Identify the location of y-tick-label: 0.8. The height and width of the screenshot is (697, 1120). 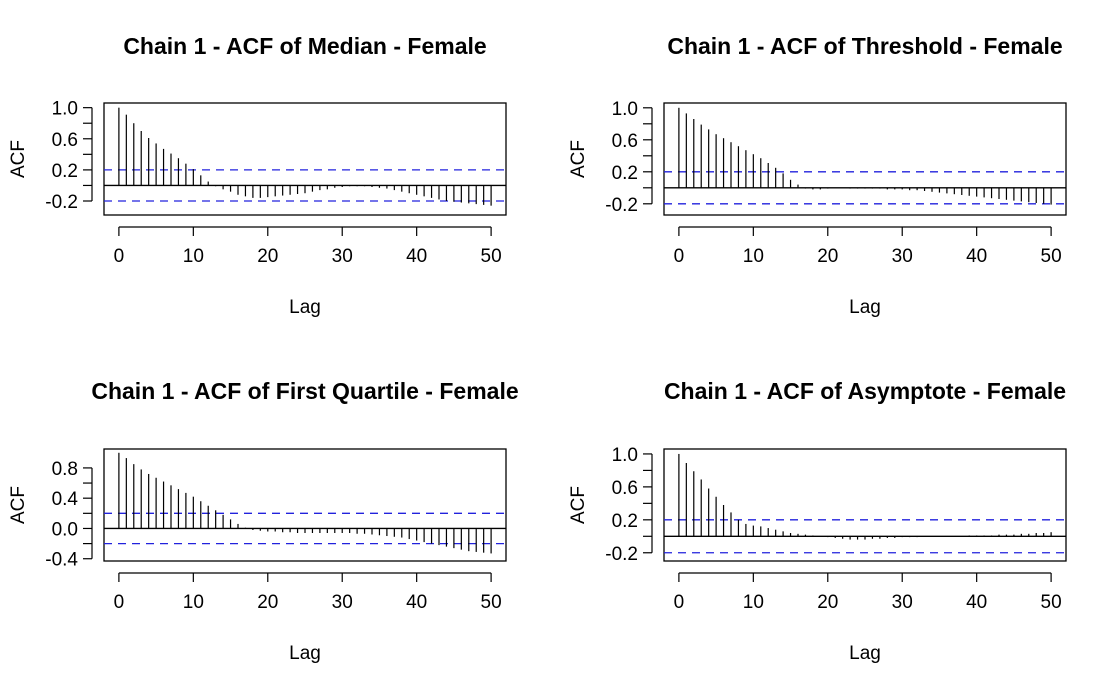
(65, 469).